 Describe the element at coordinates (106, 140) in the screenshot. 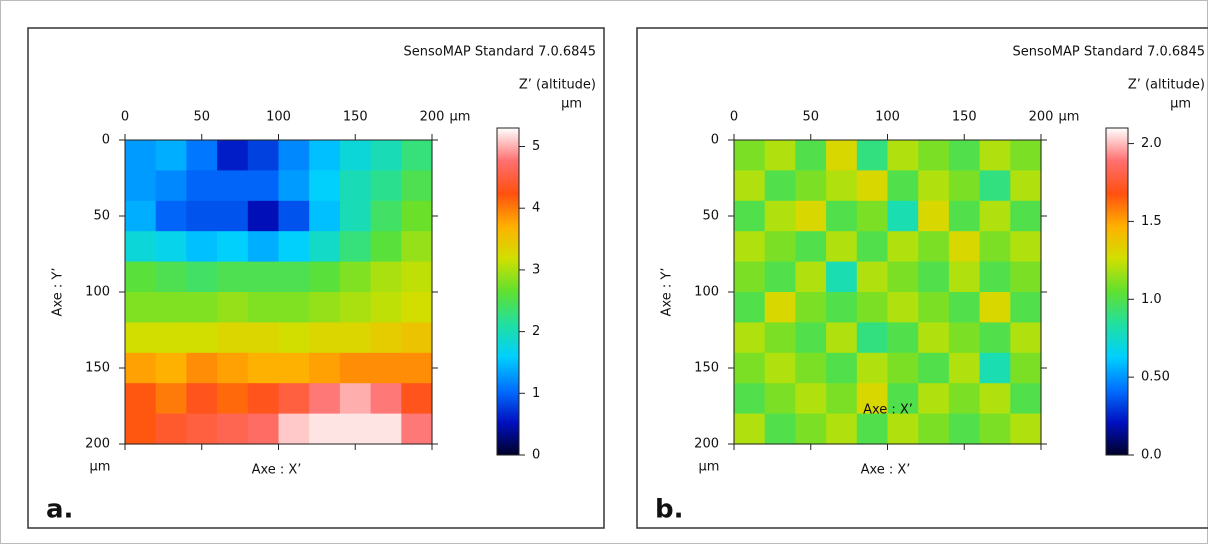

I see `y-tick-label: 0` at that location.